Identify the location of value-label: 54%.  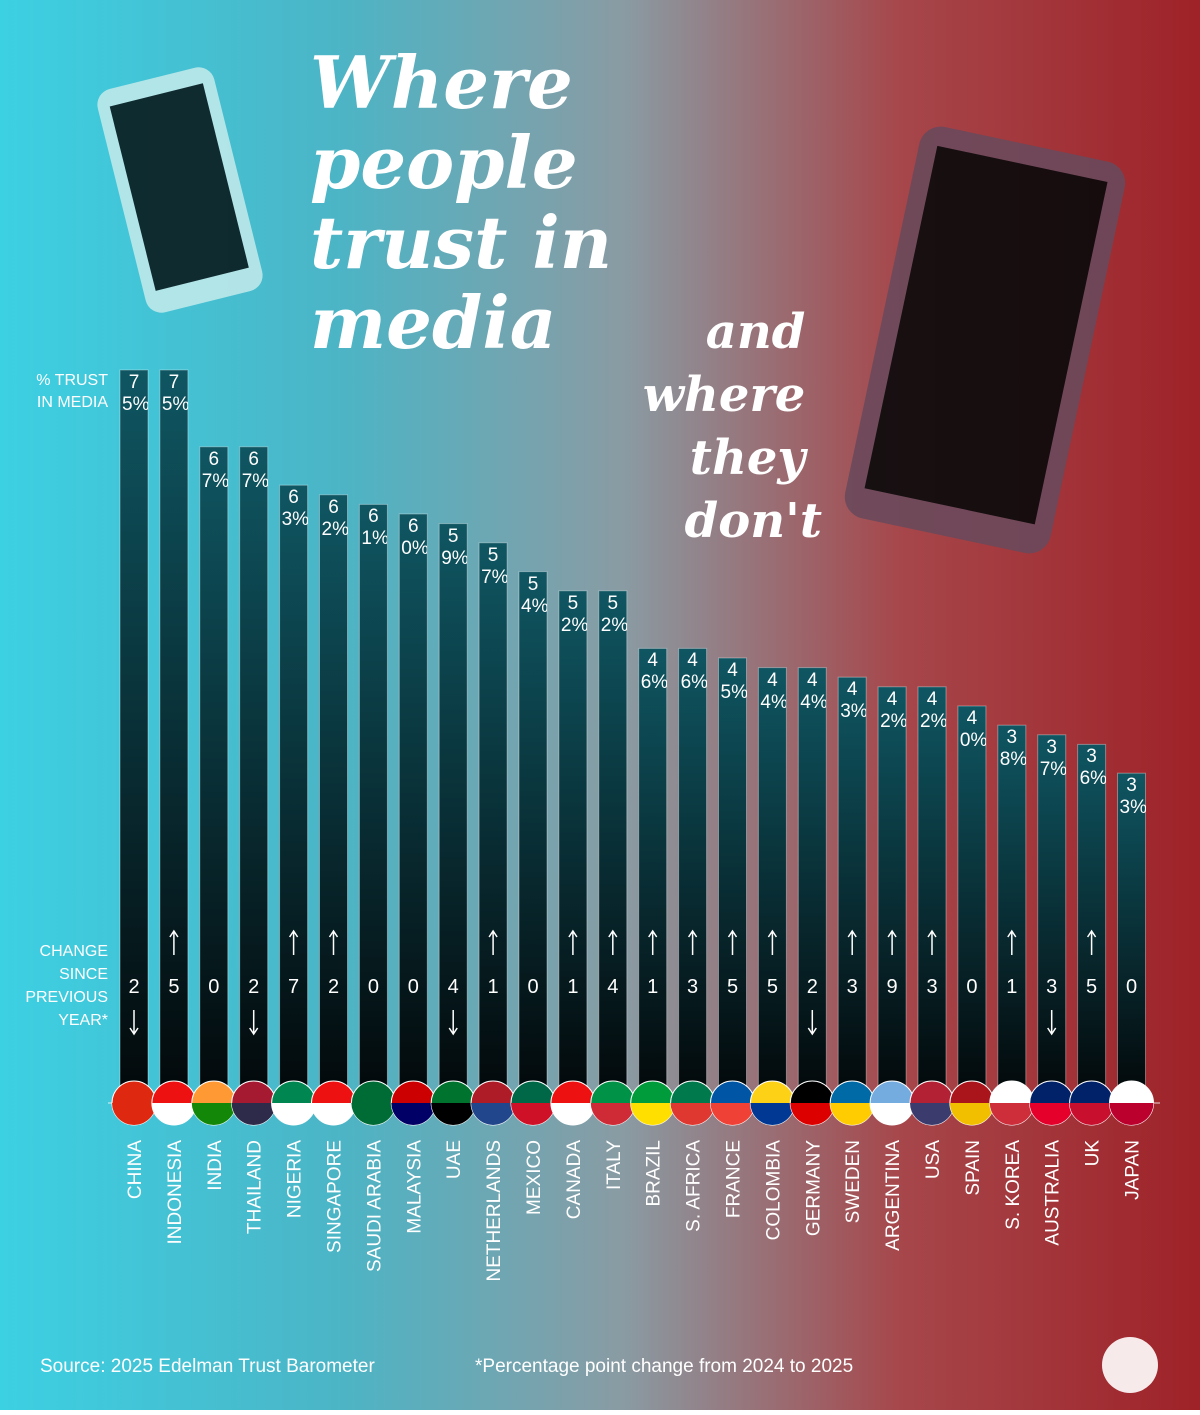
(534, 595).